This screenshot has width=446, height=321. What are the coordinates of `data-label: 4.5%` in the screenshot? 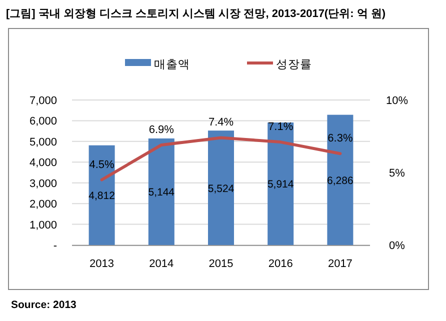 It's located at (102, 164).